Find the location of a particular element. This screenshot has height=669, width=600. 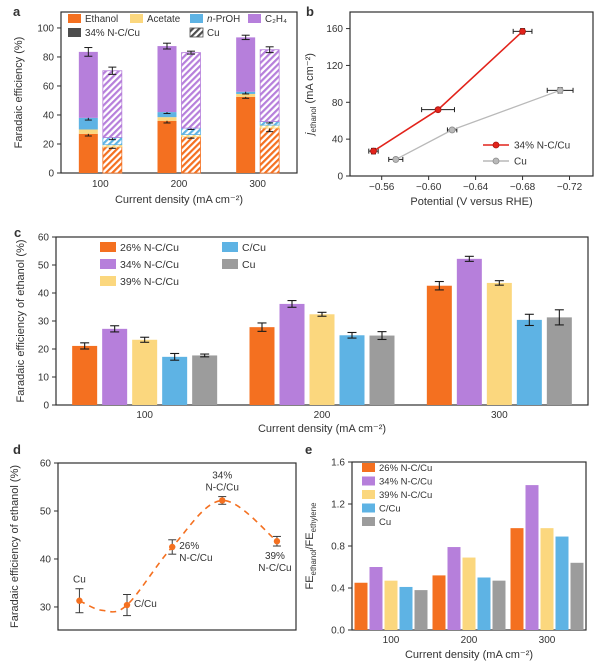

y-tick-label: 1.6 is located at coordinates (338, 463).